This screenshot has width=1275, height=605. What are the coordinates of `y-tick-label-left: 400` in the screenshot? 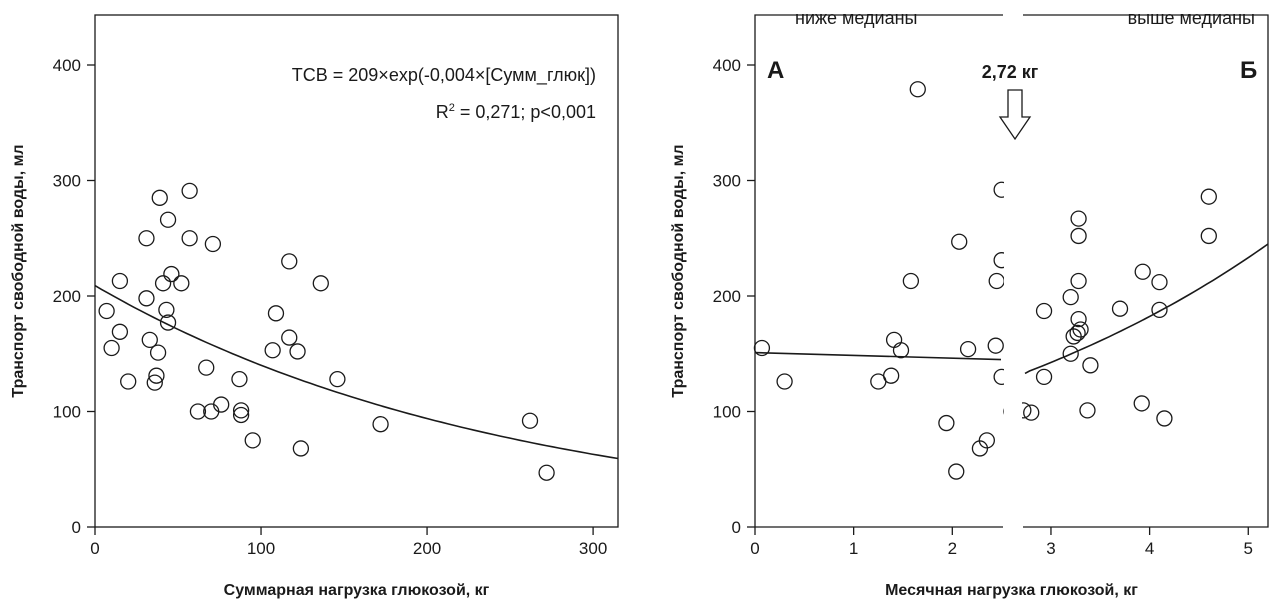 It's located at (67, 65).